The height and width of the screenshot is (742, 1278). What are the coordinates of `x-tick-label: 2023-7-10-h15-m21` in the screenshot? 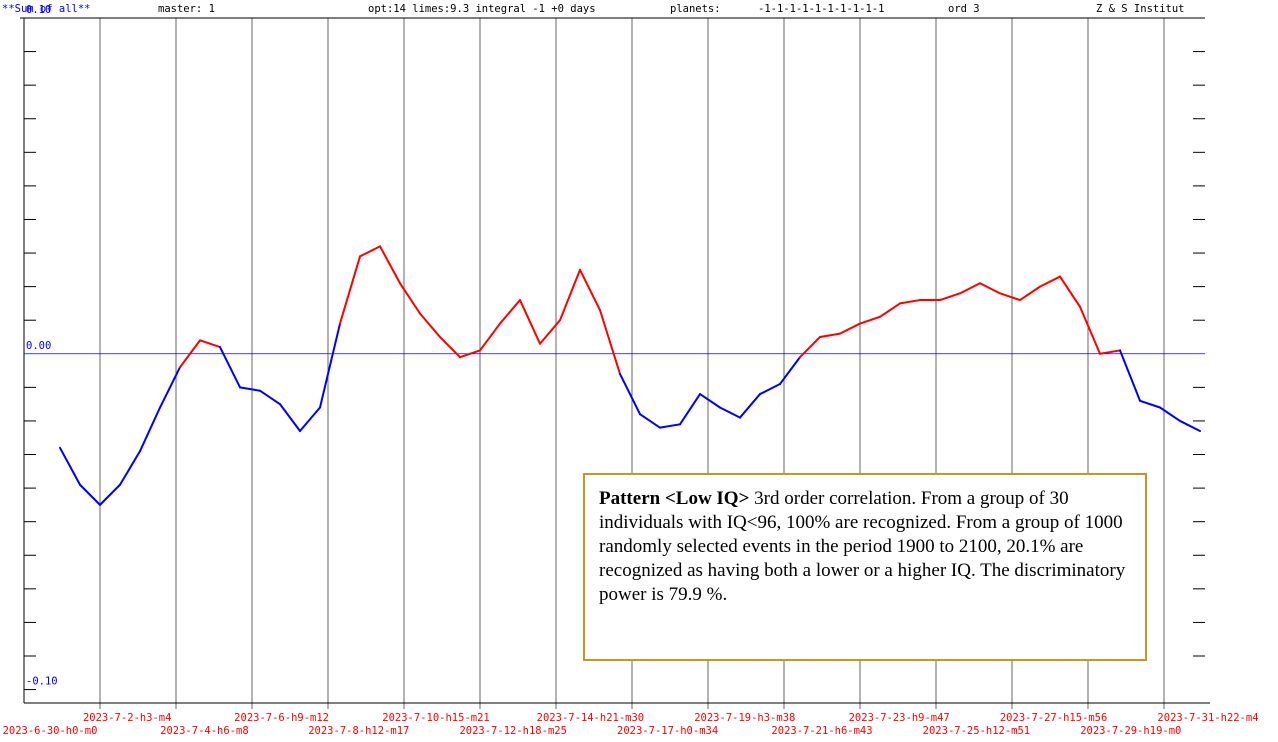 It's located at (435, 718).